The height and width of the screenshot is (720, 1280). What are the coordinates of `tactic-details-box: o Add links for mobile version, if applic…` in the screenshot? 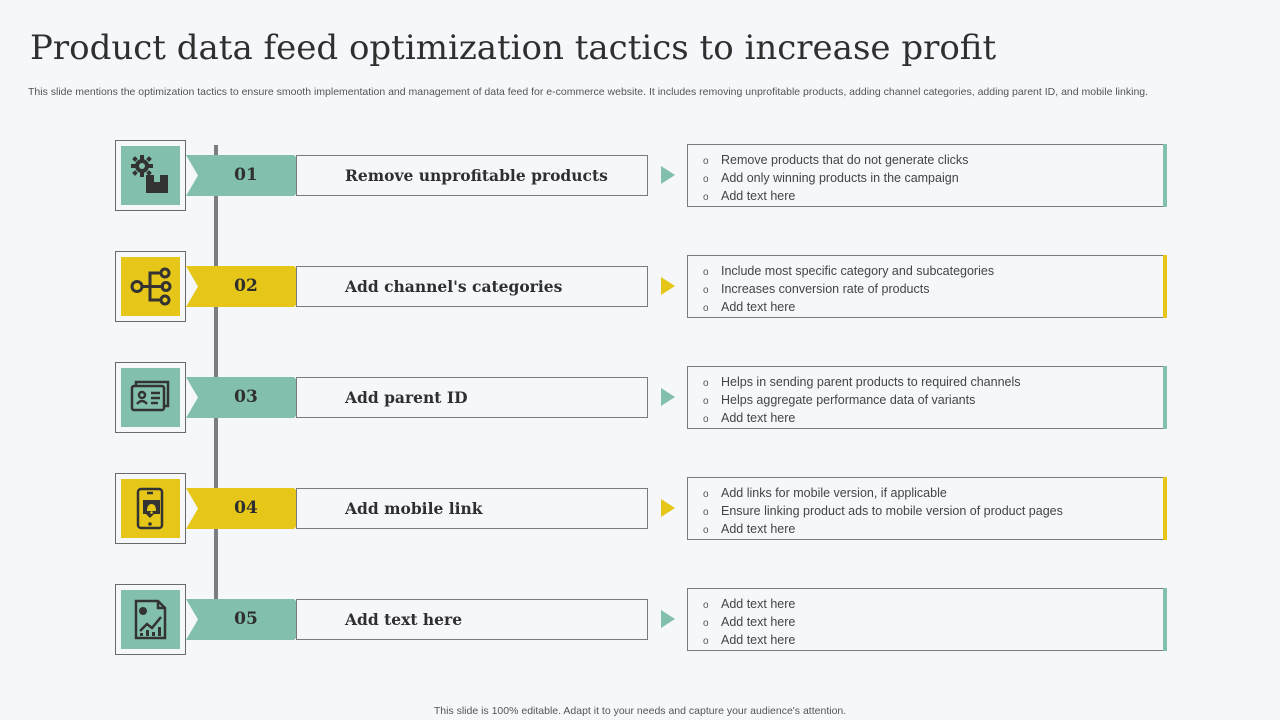 It's located at (927, 508).